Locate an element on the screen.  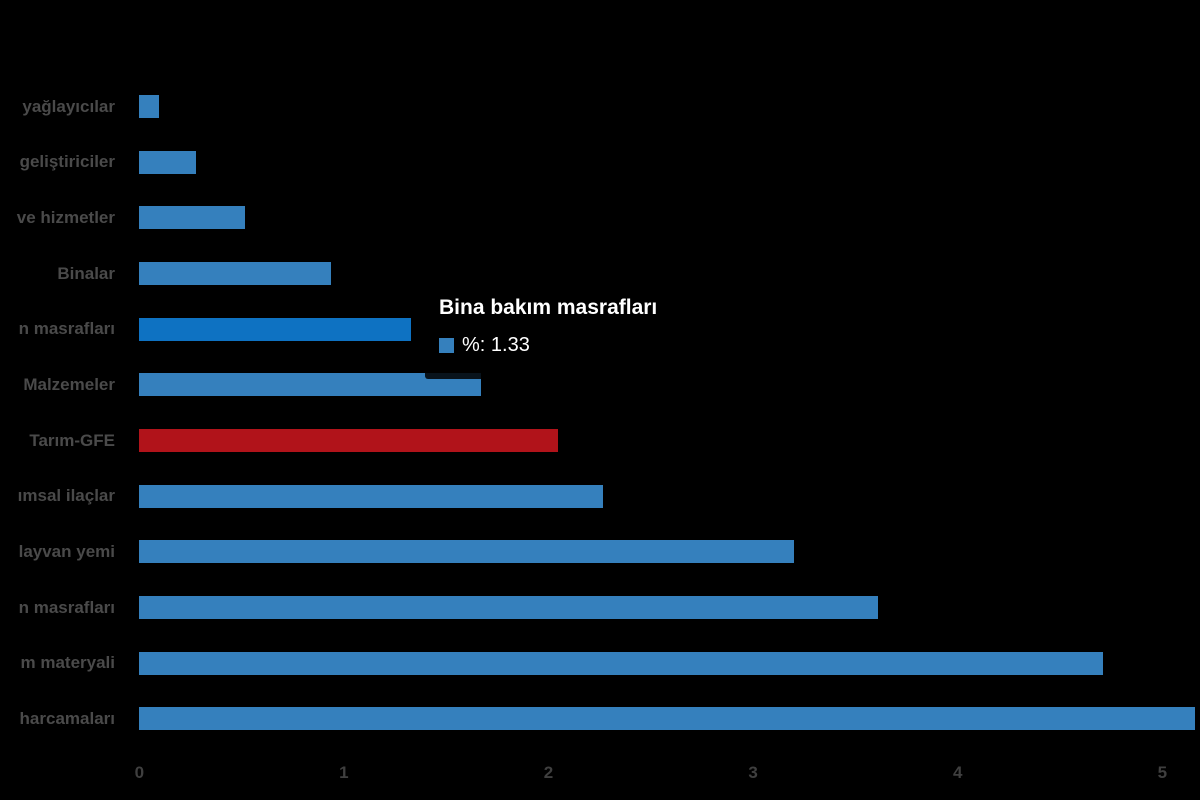
y-axis-label: Tarım-GFE is located at coordinates (72, 440).